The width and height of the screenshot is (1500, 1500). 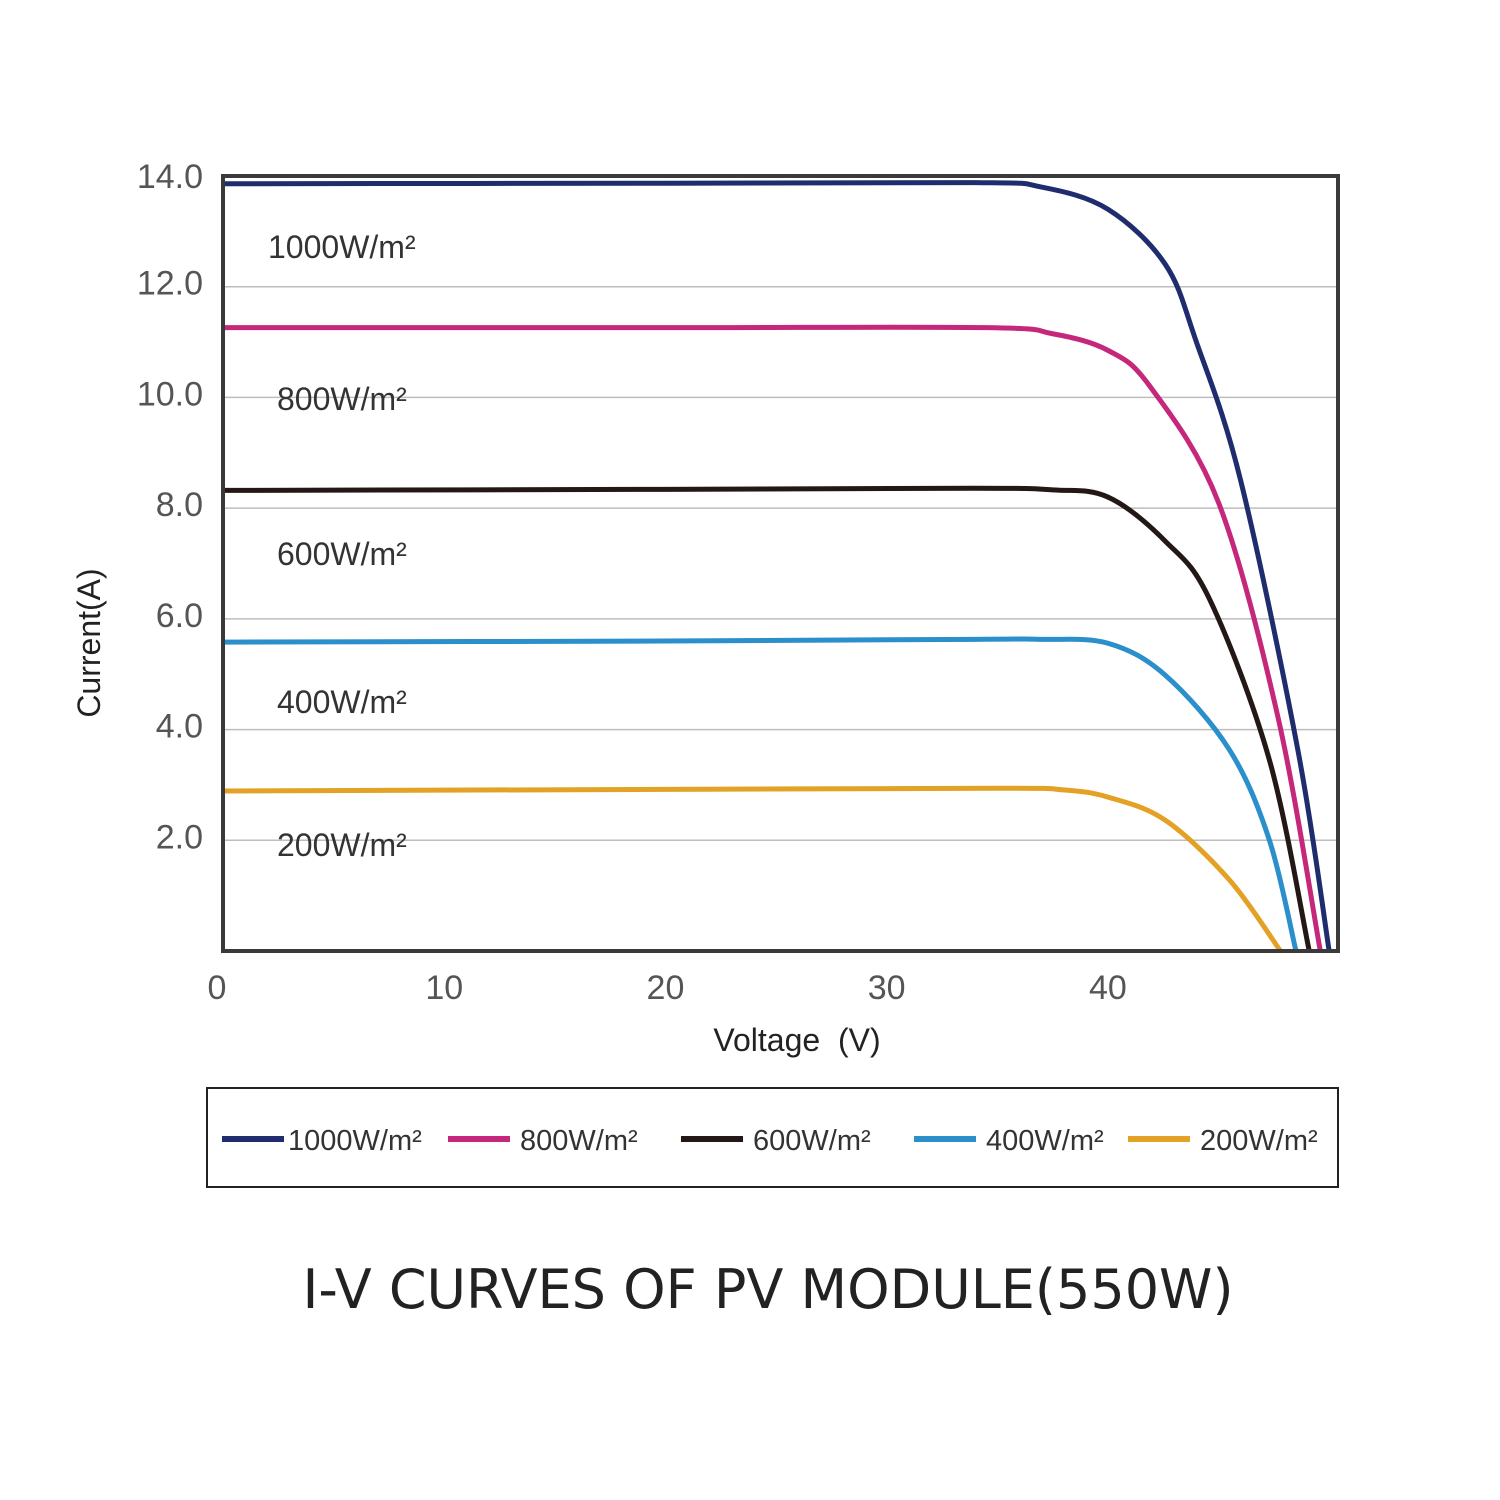 I want to click on y-tick-label: 6.0, so click(x=179, y=616).